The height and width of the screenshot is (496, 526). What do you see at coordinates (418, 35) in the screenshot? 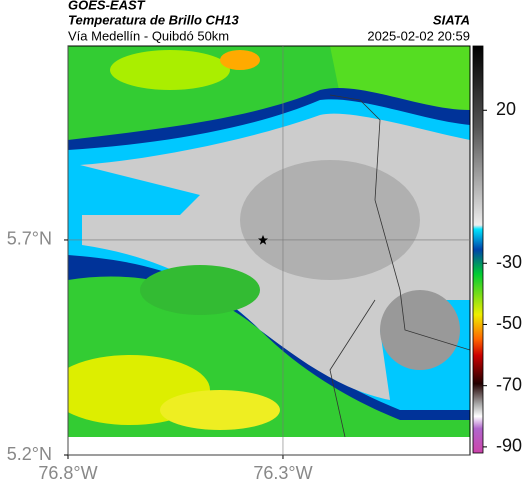
I see `datetime: 2025-02-02 20:59` at bounding box center [418, 35].